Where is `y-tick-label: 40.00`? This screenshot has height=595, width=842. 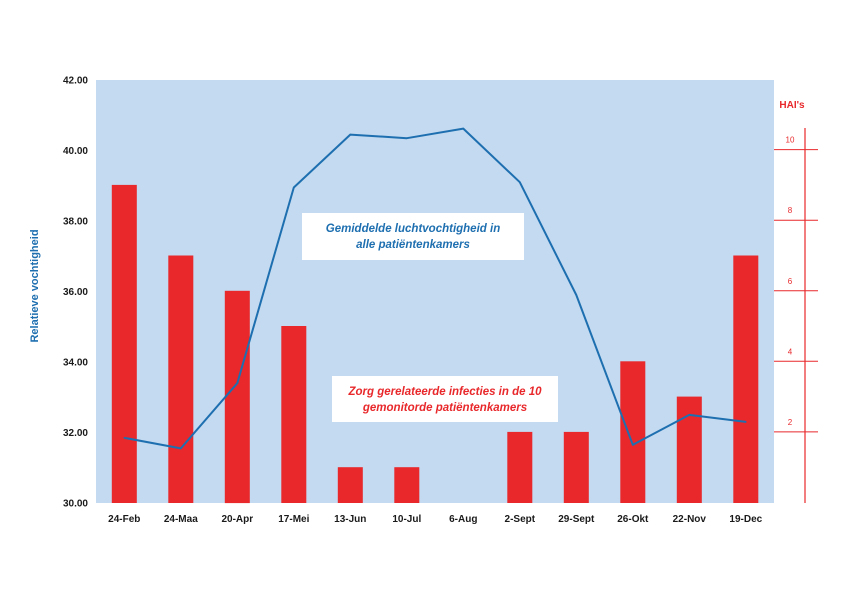 y-tick-label: 40.00 is located at coordinates (75, 151).